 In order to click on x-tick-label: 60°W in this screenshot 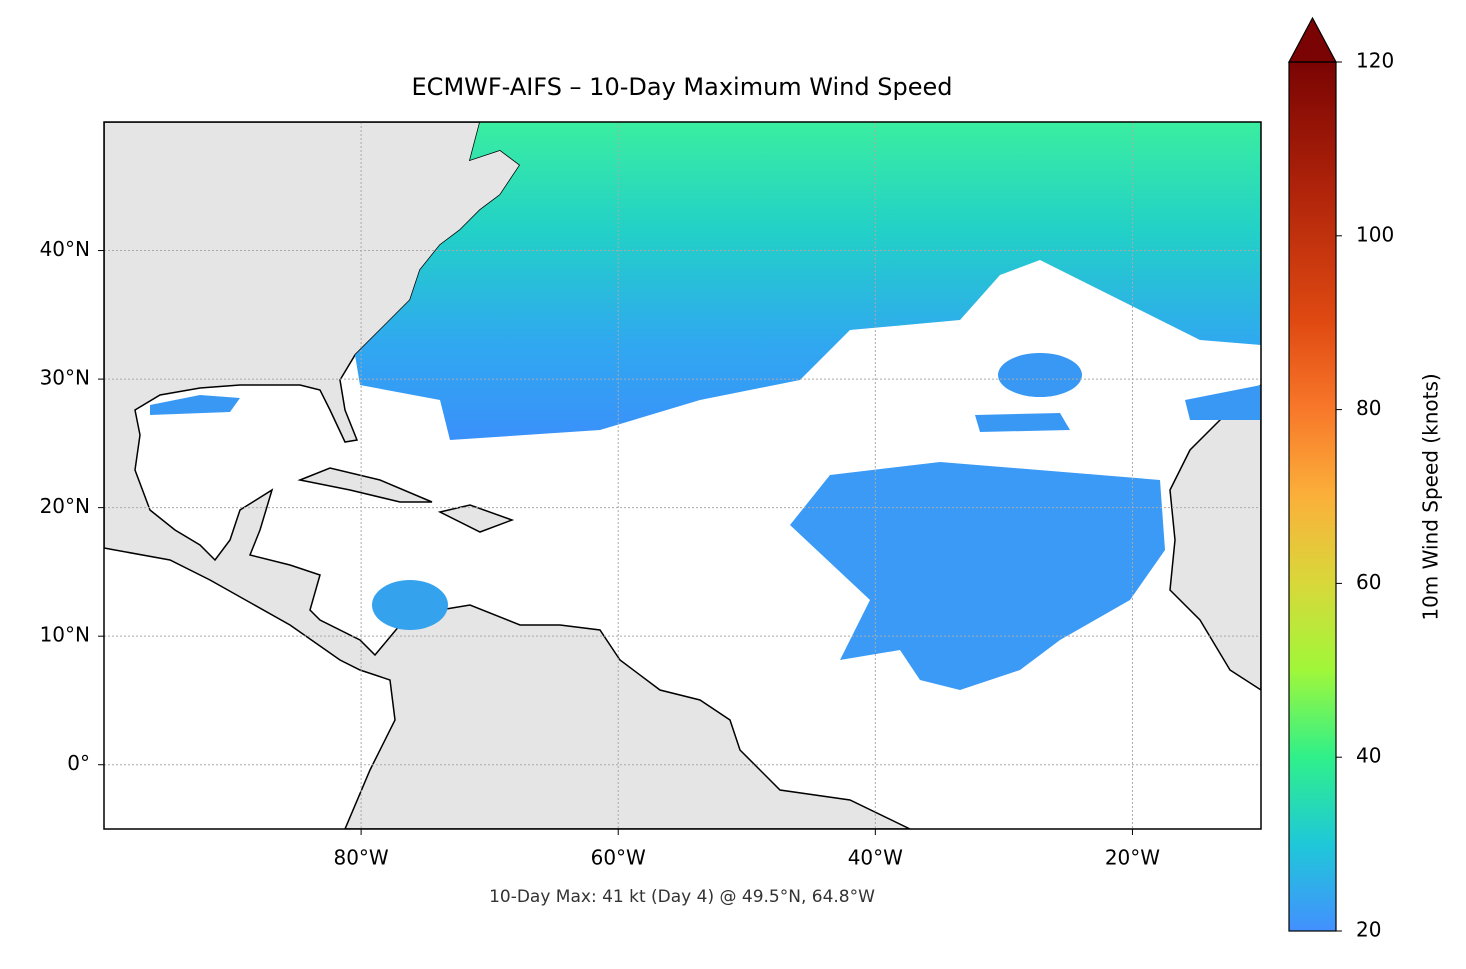, I will do `click(618, 858)`.